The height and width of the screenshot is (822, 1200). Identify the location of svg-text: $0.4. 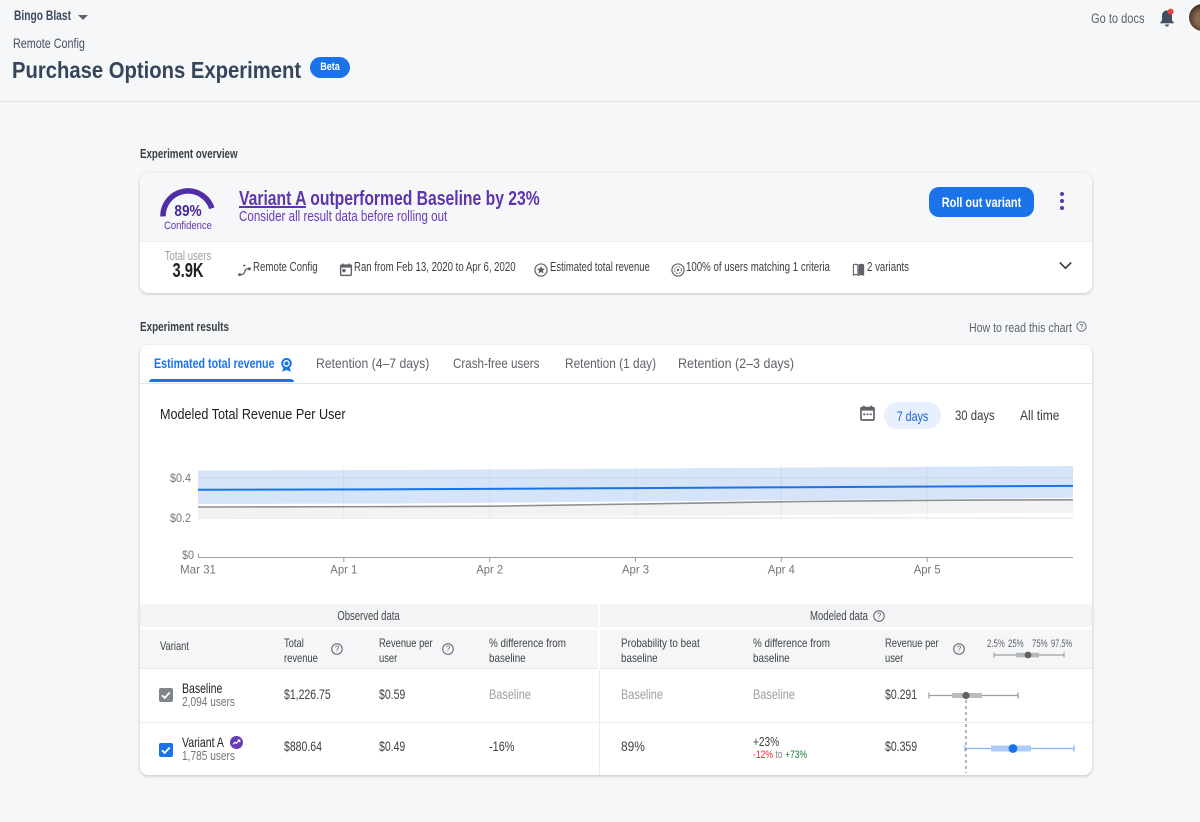
(180, 478).